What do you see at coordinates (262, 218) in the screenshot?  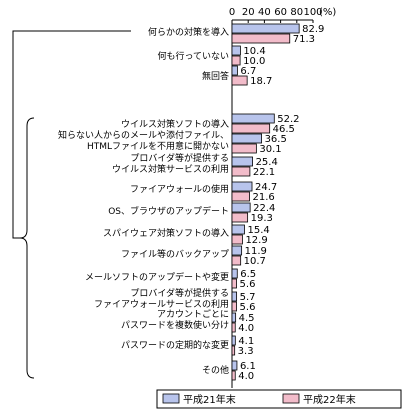 I see `bar-value-label: 19.3` at bounding box center [262, 218].